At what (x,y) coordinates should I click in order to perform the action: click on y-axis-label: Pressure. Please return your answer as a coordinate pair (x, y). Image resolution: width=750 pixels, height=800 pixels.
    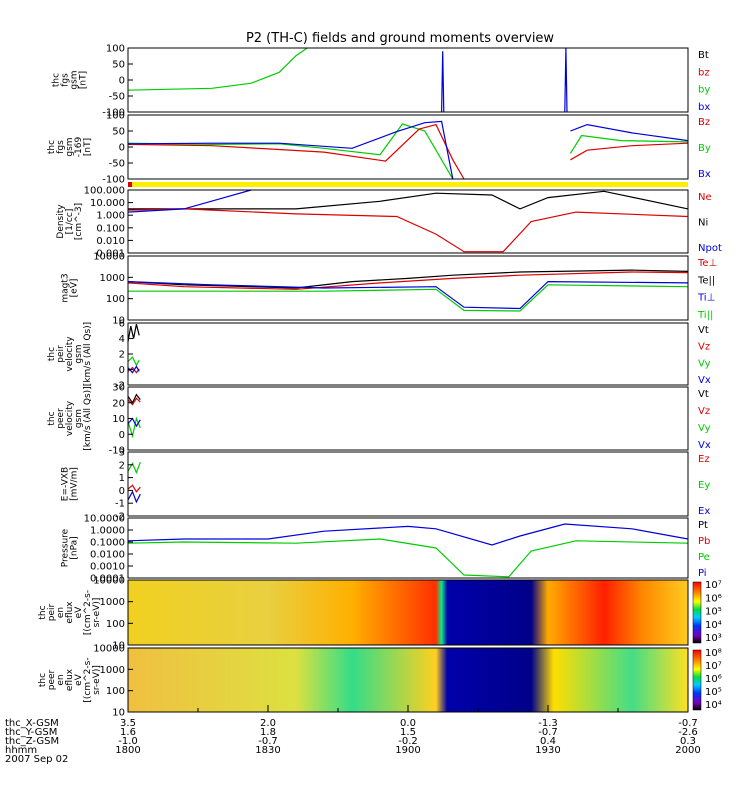
    Looking at the image, I should click on (66, 547).